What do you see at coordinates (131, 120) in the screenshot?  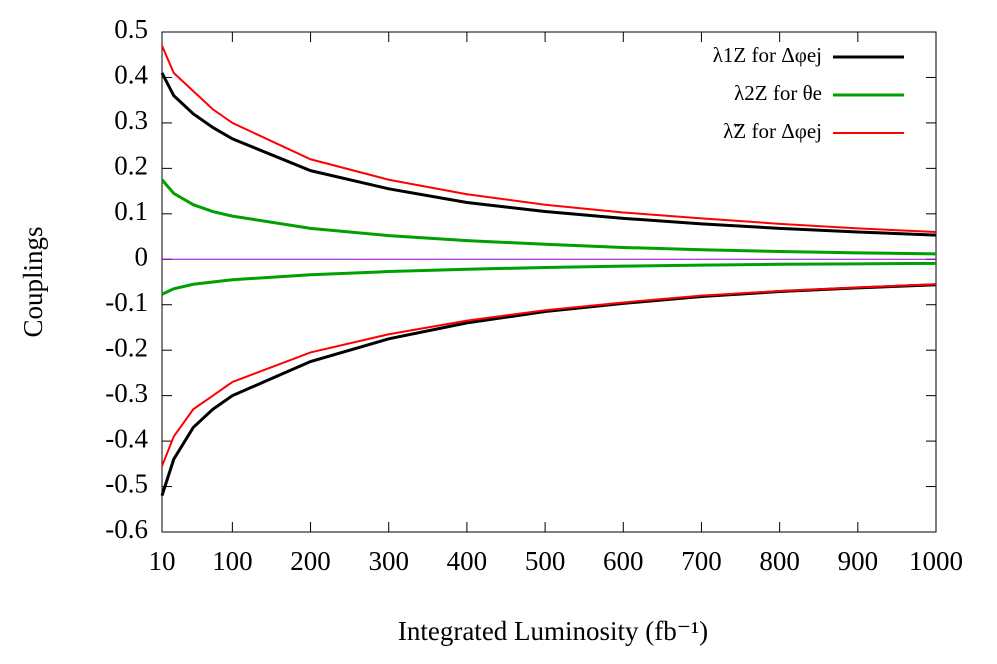 I see `y-tick-label: 0.3` at bounding box center [131, 120].